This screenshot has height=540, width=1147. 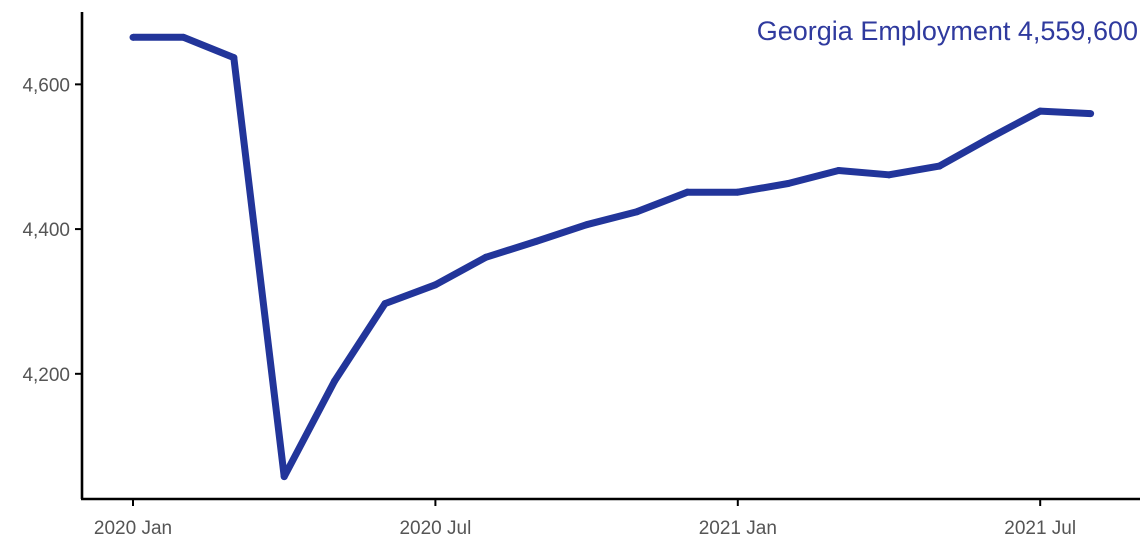 I want to click on x-tick-label: 2020 Jul, so click(x=435, y=528).